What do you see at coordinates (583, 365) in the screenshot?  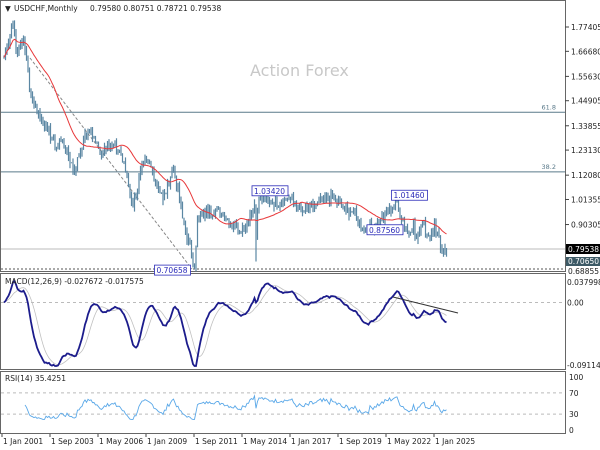 I see `macd-tick-label: -0.091147` at bounding box center [583, 365].